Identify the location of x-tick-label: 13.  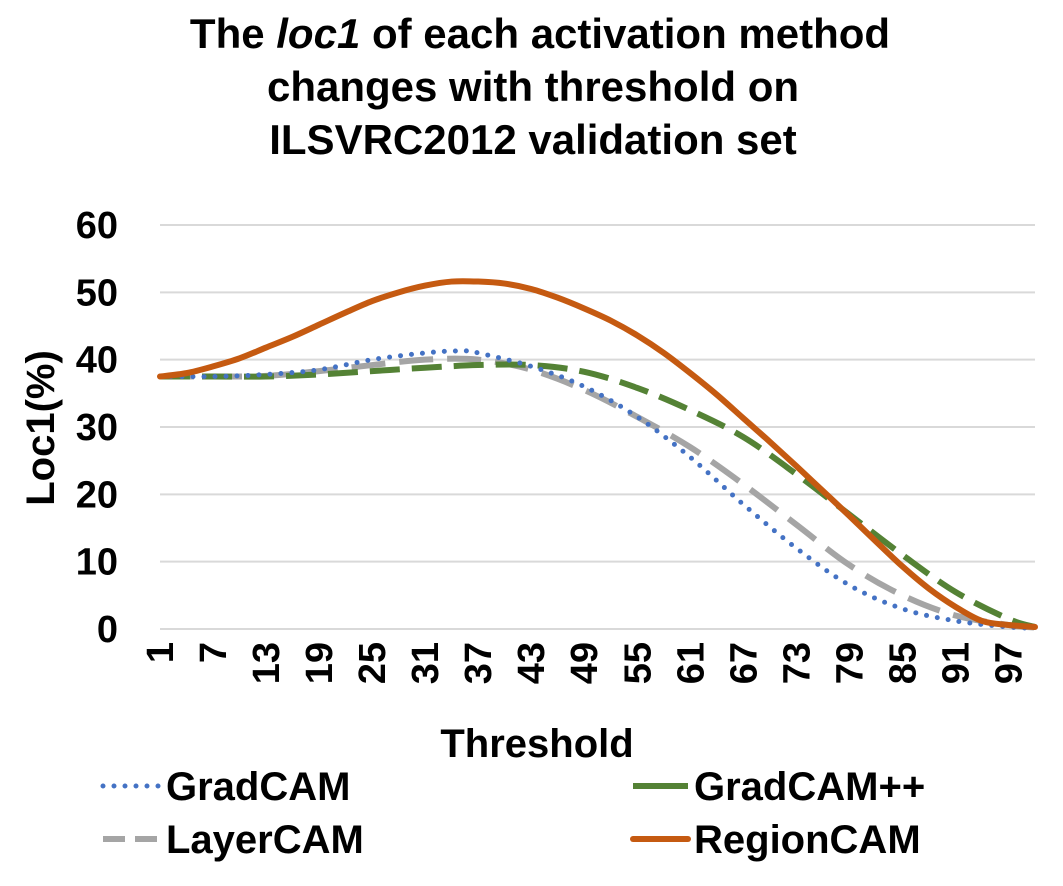
(267, 663).